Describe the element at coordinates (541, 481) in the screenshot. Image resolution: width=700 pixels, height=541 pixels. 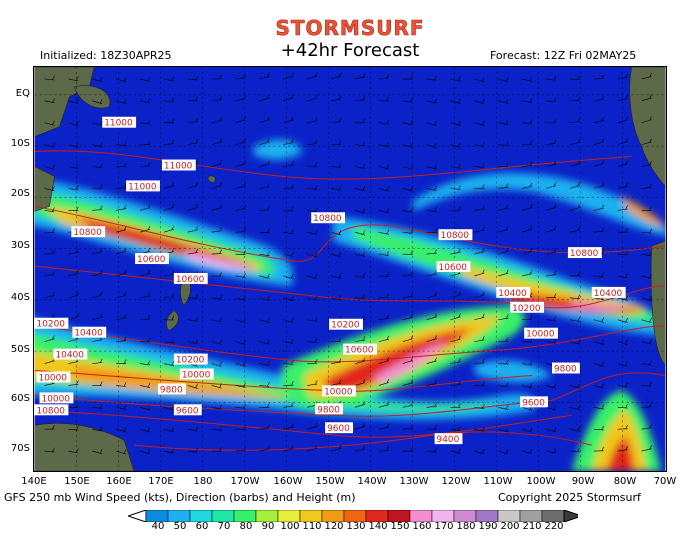
I see `lon-label: 100W` at that location.